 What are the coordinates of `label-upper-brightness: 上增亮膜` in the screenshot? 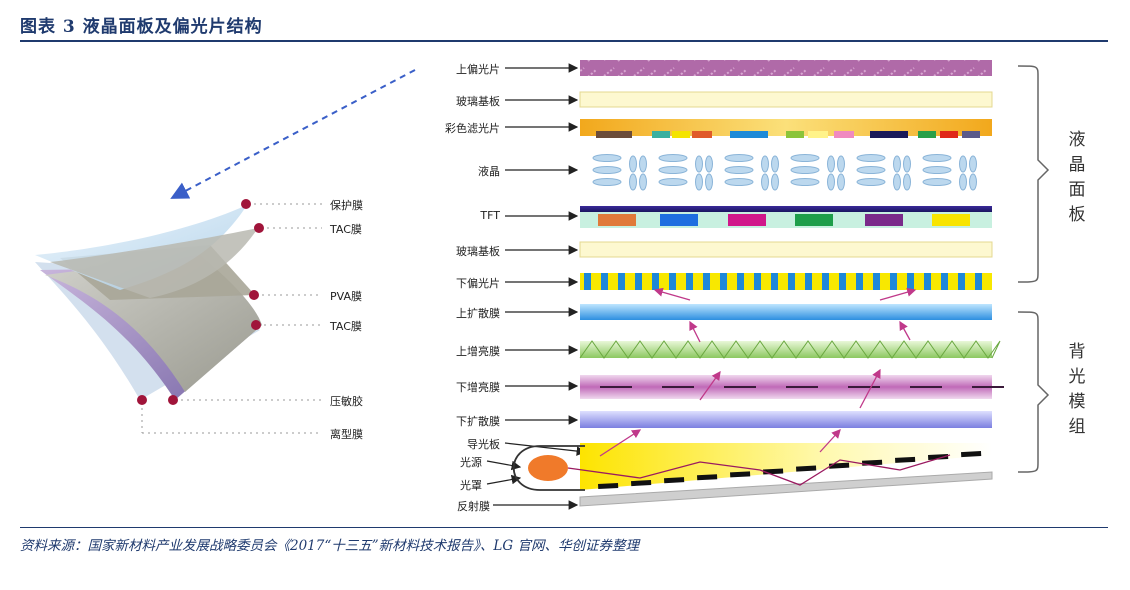 It's located at (478, 351).